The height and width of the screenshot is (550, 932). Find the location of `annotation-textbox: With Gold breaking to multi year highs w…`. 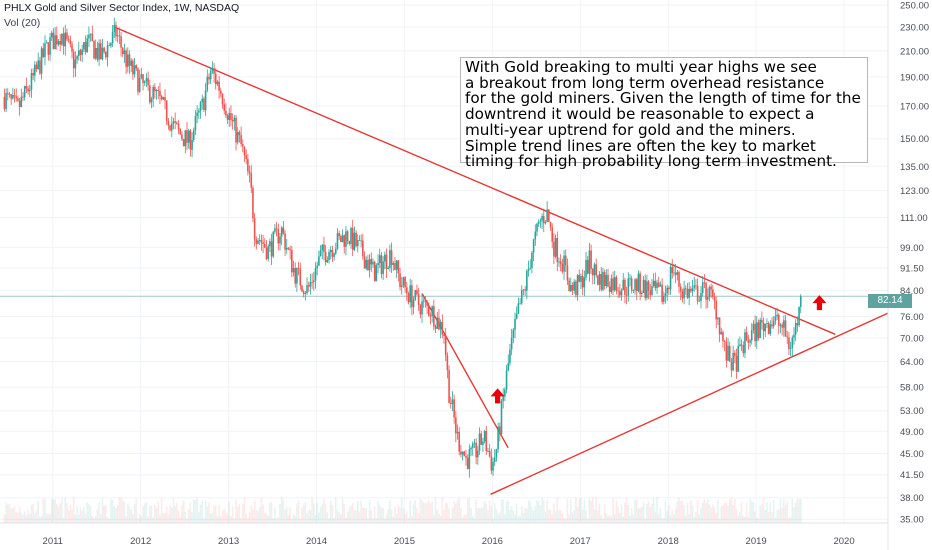

annotation-textbox: With Gold breaking to multi year highs w… is located at coordinates (664, 113).